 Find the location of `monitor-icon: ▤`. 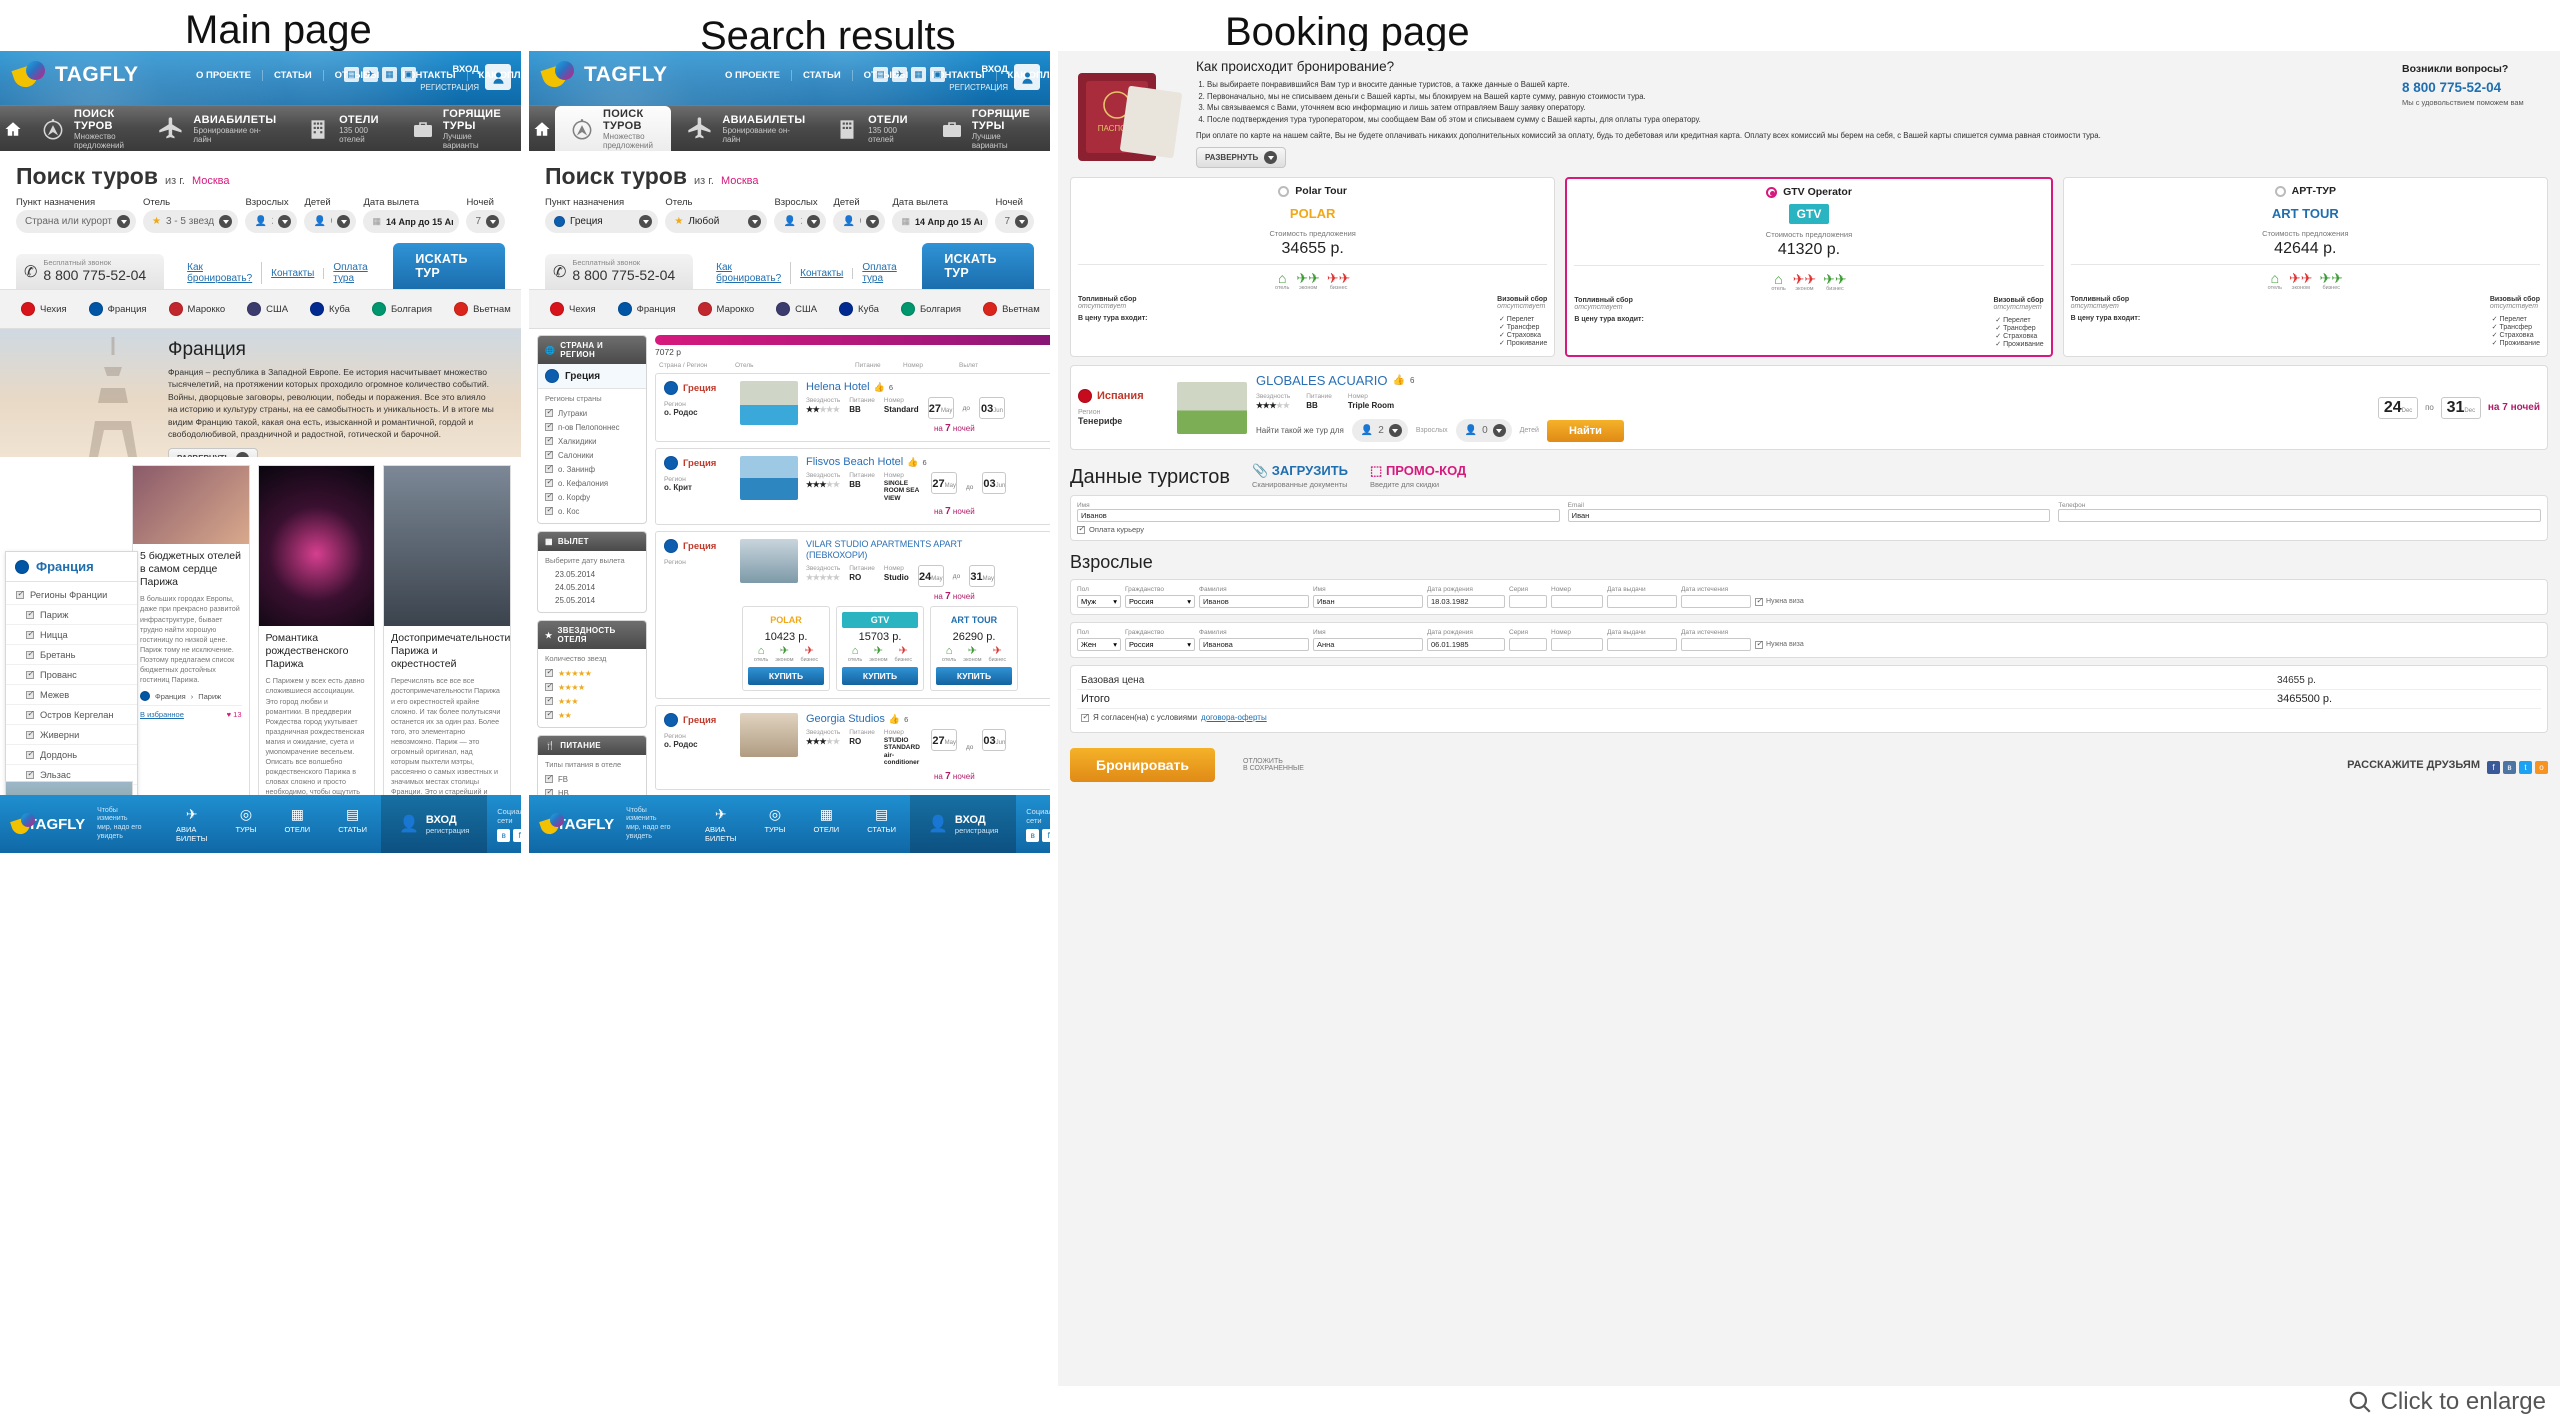

monitor-icon: ▤ is located at coordinates (880, 74).